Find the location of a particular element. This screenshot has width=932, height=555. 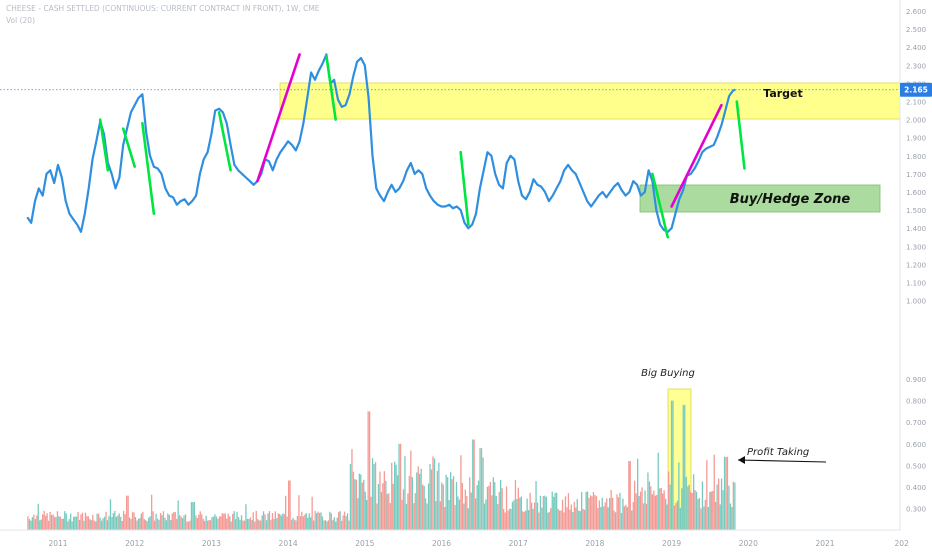

profit-taking-arrow-head is located at coordinates (741, 460).